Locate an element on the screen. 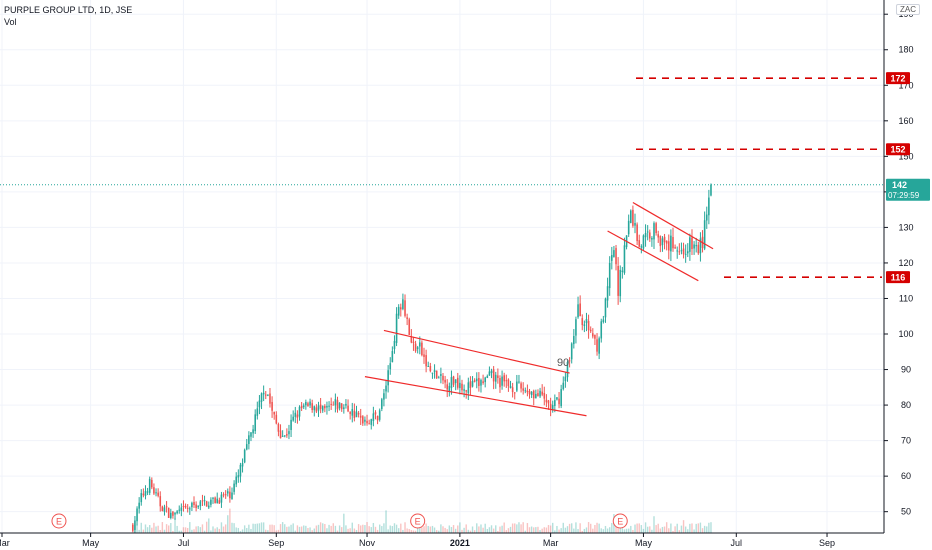 The height and width of the screenshot is (550, 932). time-axis: Mar May Jul Sep Nov 2021 Mar May Jul Sep is located at coordinates (442, 541).